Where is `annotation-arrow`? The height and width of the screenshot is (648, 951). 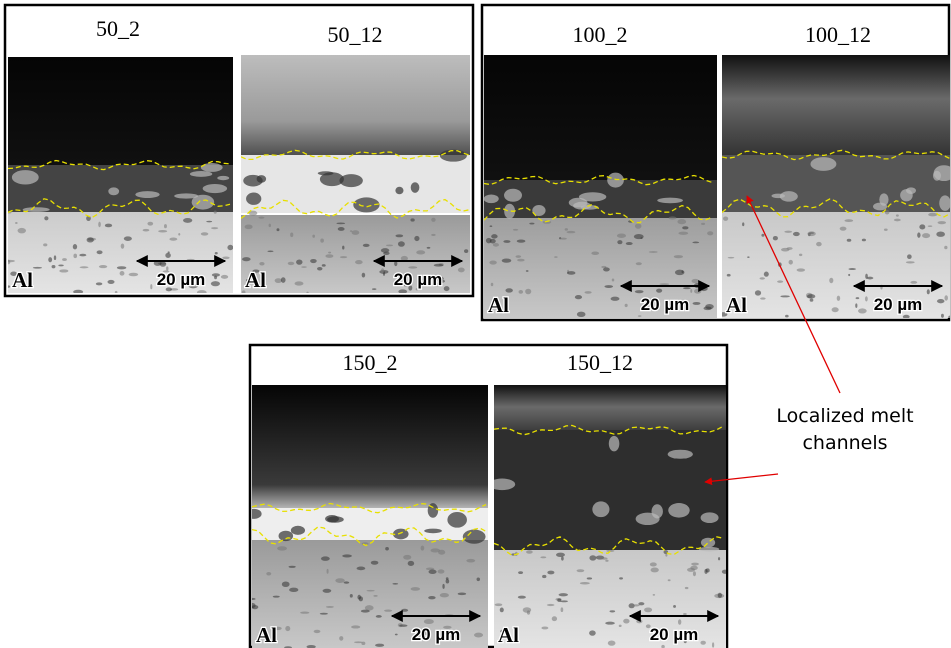 annotation-arrow is located at coordinates (741, 479).